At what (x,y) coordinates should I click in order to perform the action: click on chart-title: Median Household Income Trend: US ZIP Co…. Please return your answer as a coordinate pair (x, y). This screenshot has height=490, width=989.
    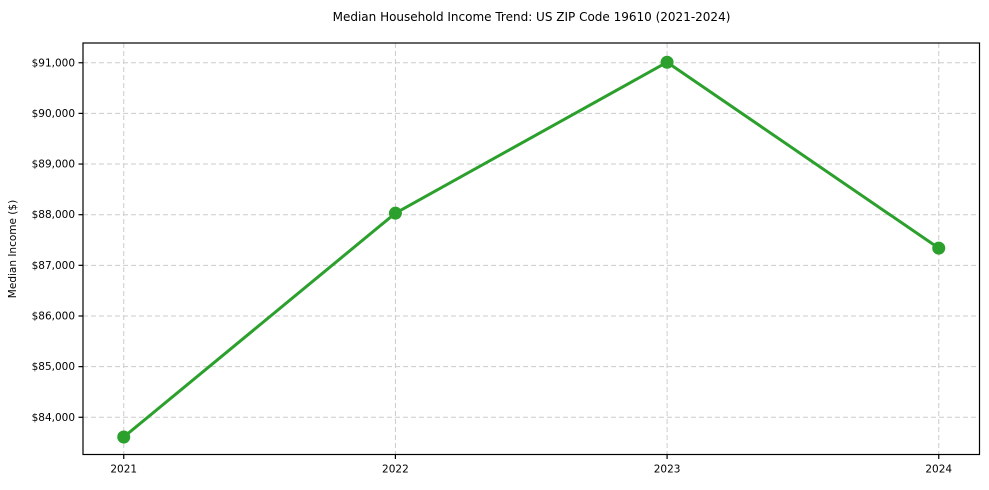
    Looking at the image, I should click on (531, 17).